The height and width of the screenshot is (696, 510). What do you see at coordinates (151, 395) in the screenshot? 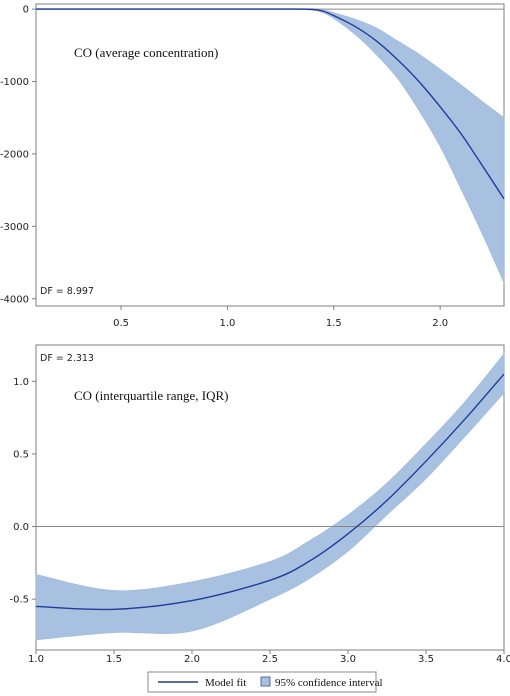
I see `panel-2-title: CO (interquartile range, IQR)` at bounding box center [151, 395].